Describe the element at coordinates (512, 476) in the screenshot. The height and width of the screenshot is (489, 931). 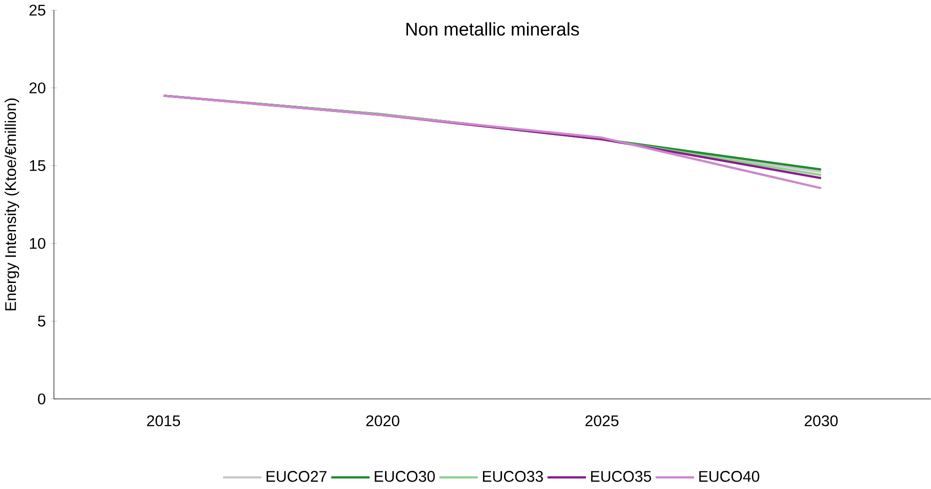
I see `legend-label: EUCO33` at that location.